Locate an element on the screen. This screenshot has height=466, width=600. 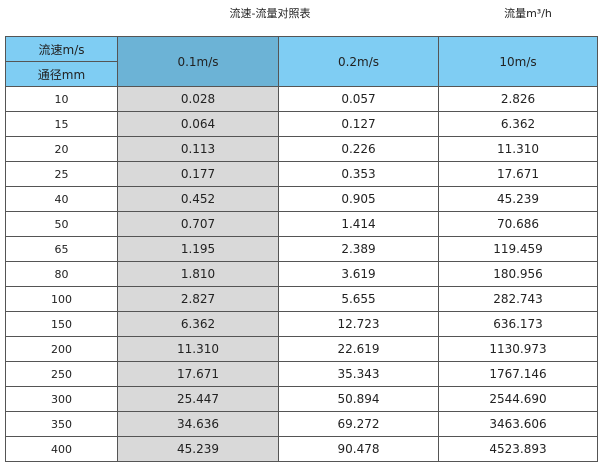
flow-cell: 0.353 is located at coordinates (358, 174).